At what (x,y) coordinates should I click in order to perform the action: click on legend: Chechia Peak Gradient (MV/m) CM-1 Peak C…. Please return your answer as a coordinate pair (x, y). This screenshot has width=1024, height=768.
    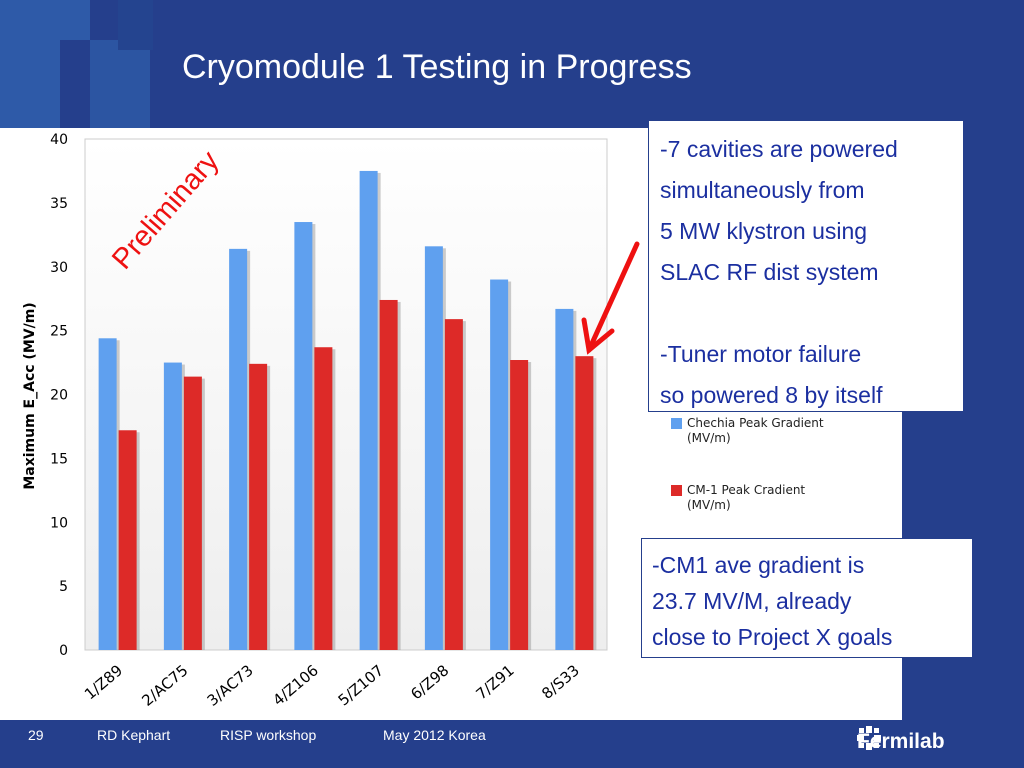
    Looking at the image, I should click on (747, 464).